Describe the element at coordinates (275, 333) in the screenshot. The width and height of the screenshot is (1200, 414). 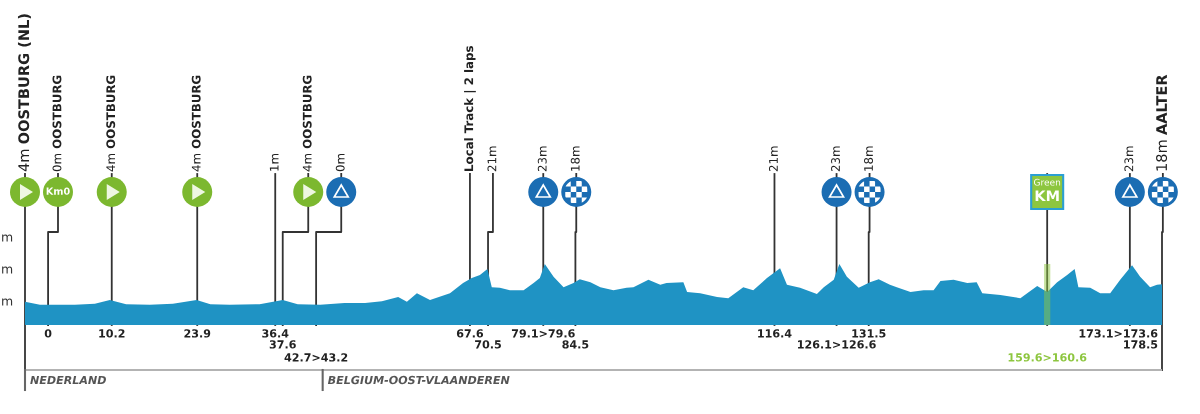
I see `x-tick-label: 36.4` at that location.